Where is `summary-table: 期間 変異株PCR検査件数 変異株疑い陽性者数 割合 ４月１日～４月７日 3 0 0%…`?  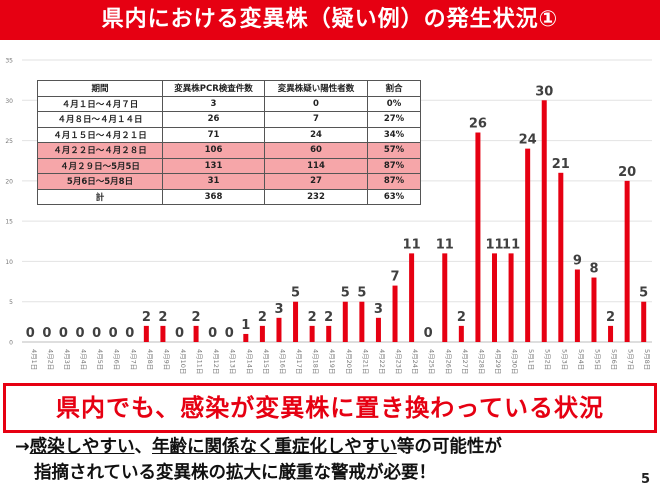
summary-table: 期間 変異株PCR検査件数 変異株疑い陽性者数 割合 ４月１日～４月７日 3 0 0%… is located at coordinates (229, 142).